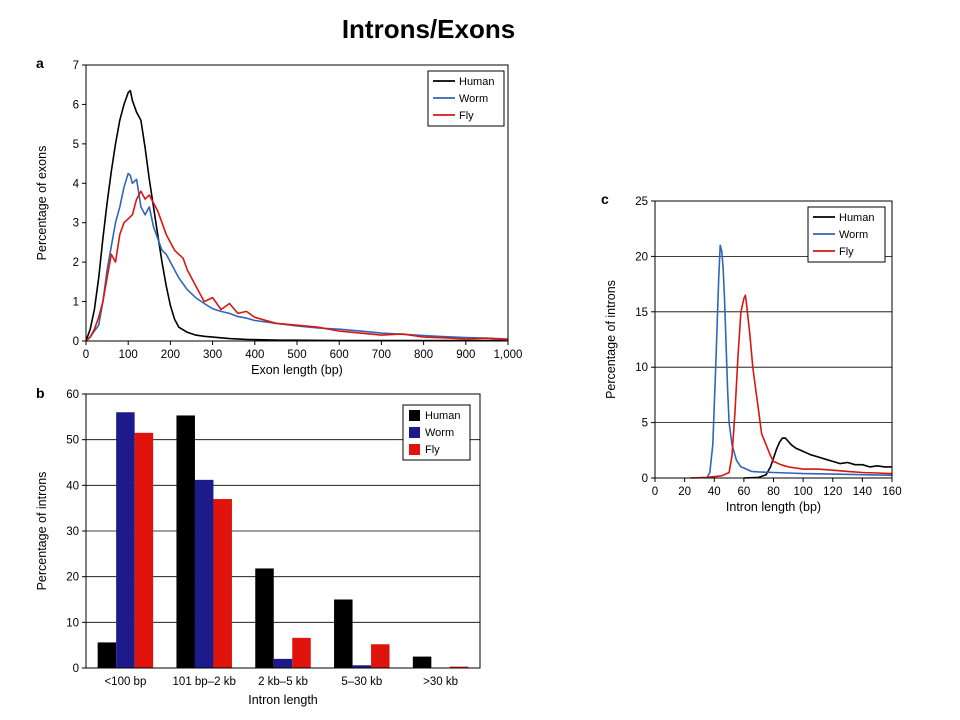 The width and height of the screenshot is (960, 720). I want to click on slide-title: Introns/Exons, so click(428, 29).